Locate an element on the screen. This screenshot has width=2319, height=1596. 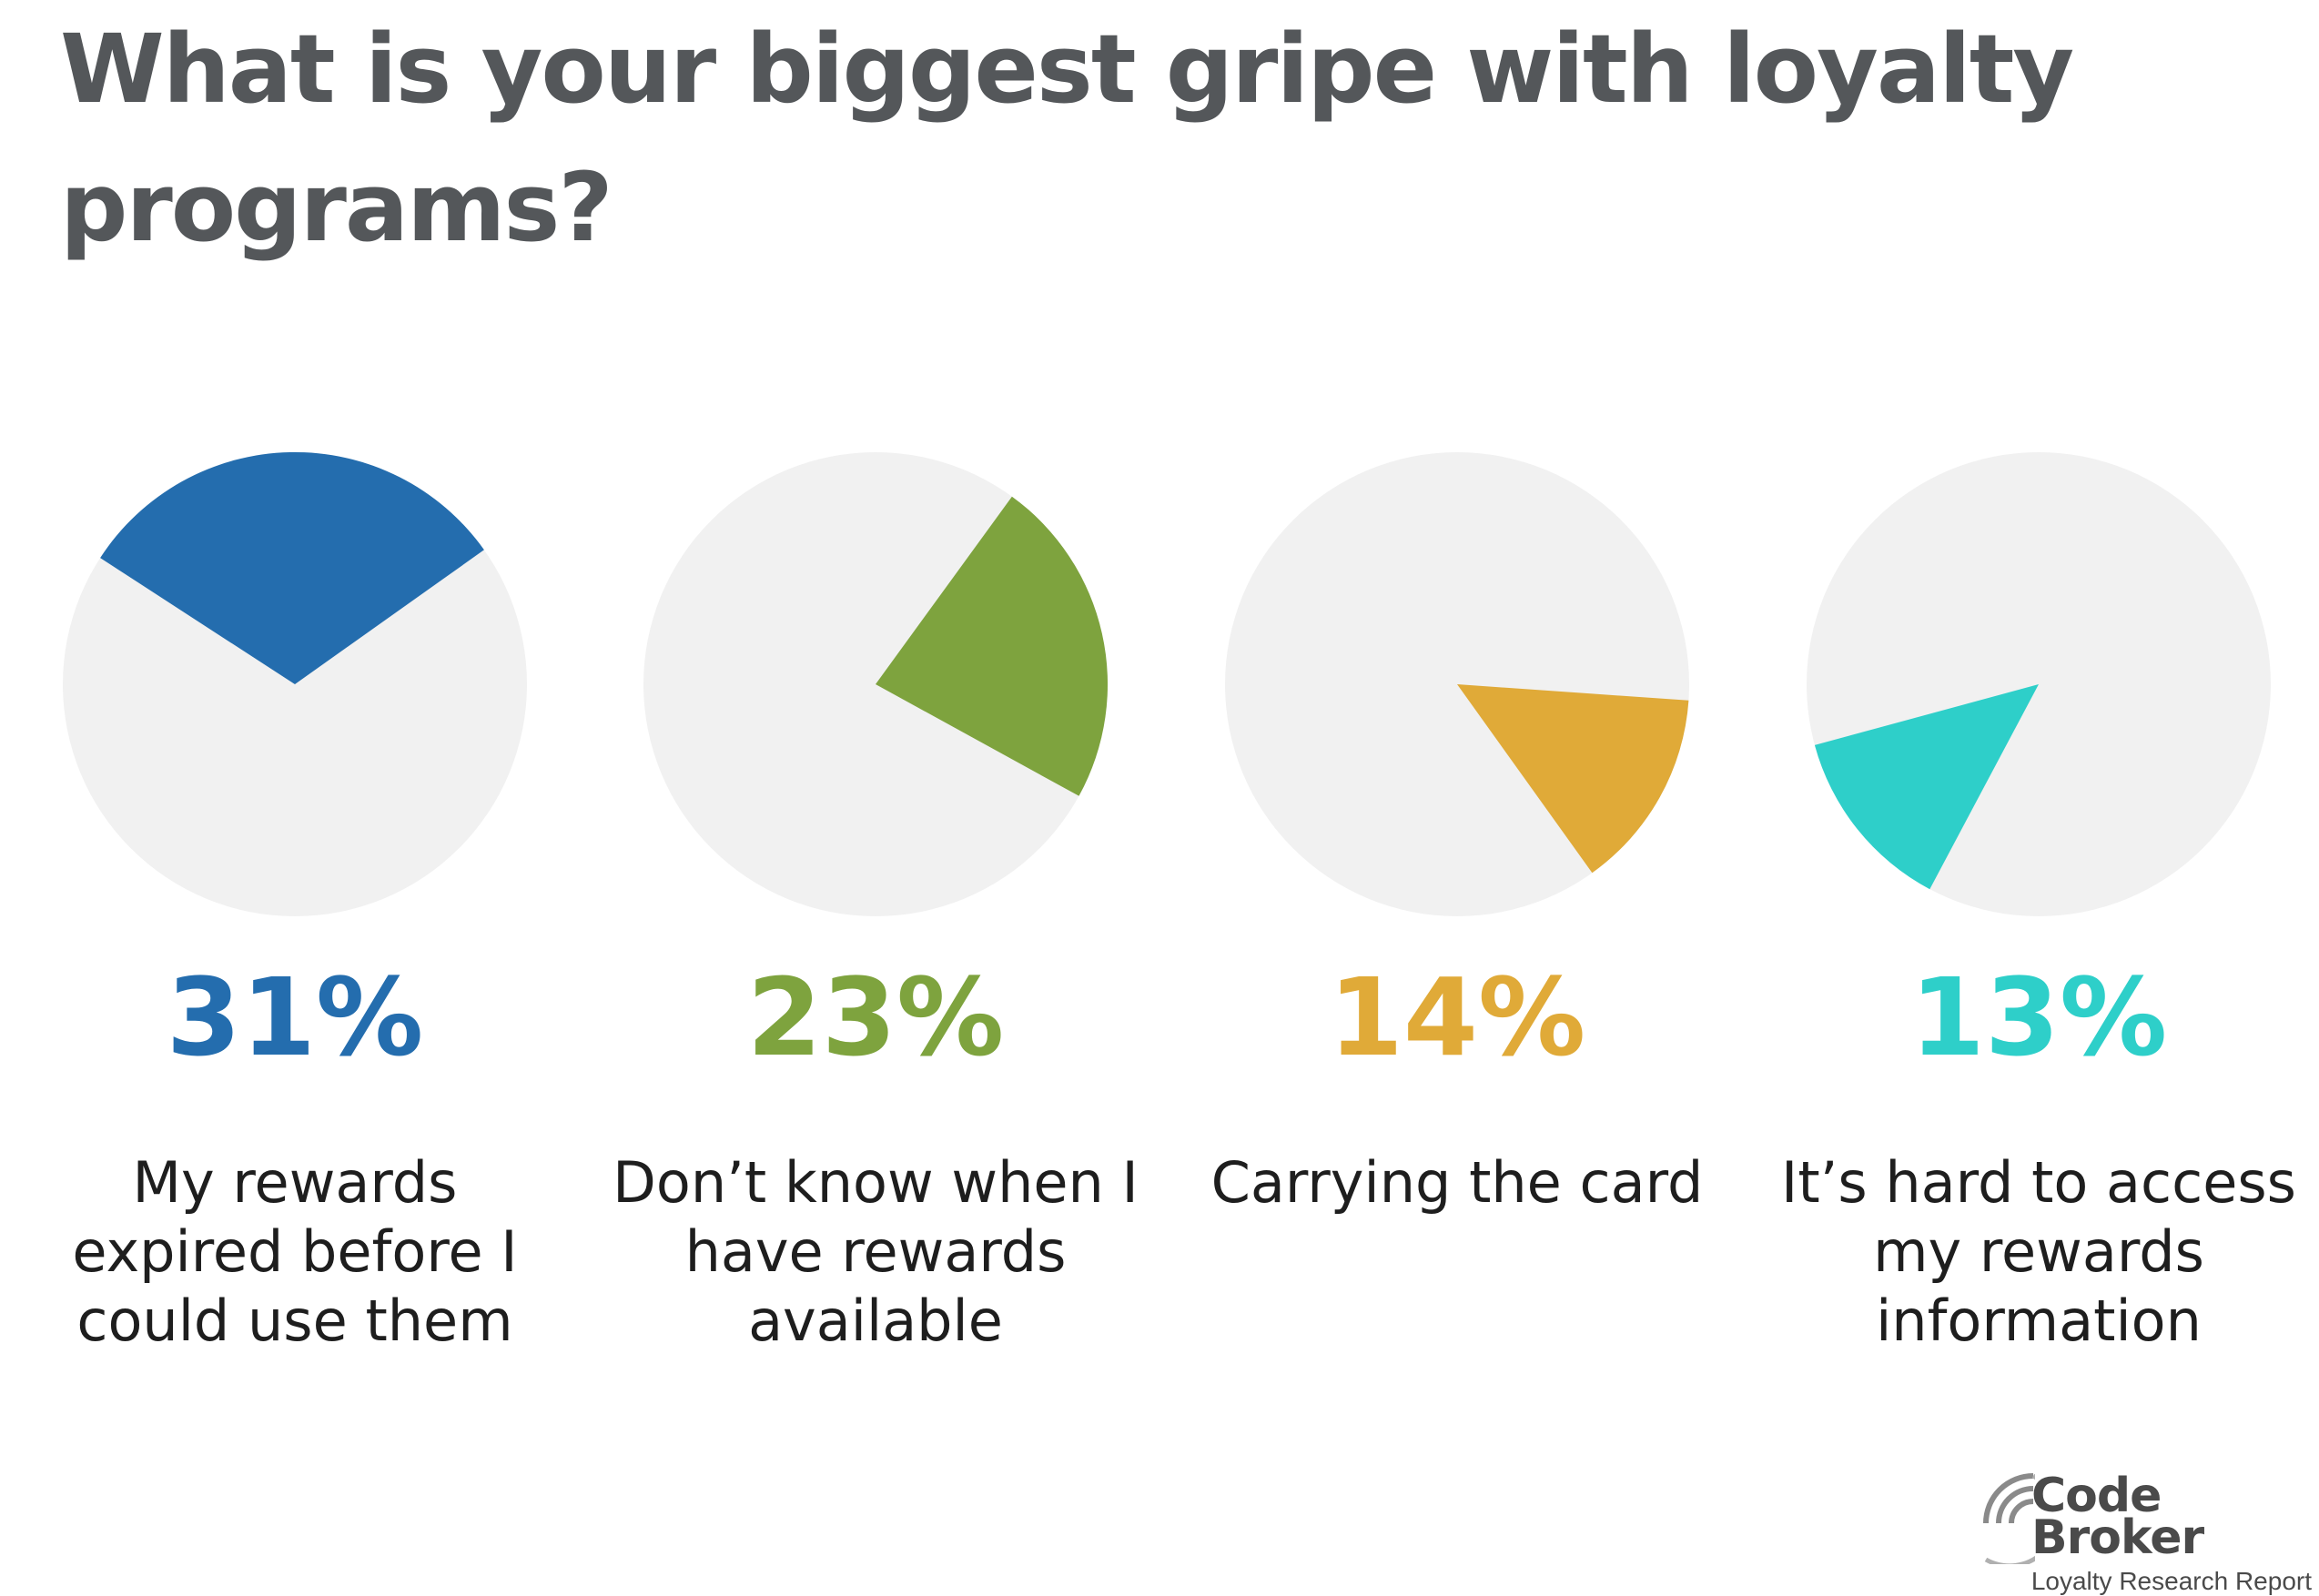
category-label-2: Don’t know when I have rewards available is located at coordinates (876, 1251).